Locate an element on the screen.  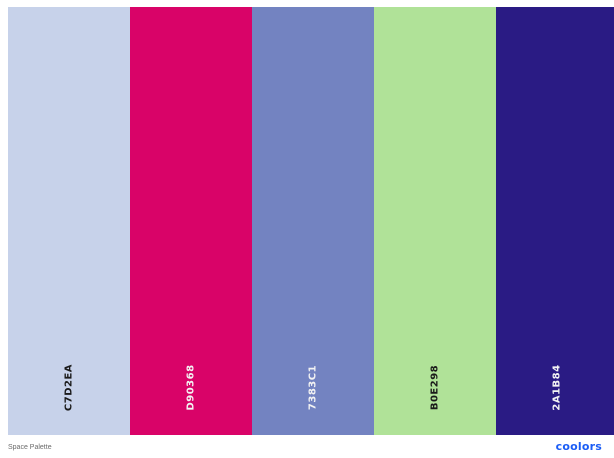
footer: Space Palette coolors is located at coordinates (307, 446).